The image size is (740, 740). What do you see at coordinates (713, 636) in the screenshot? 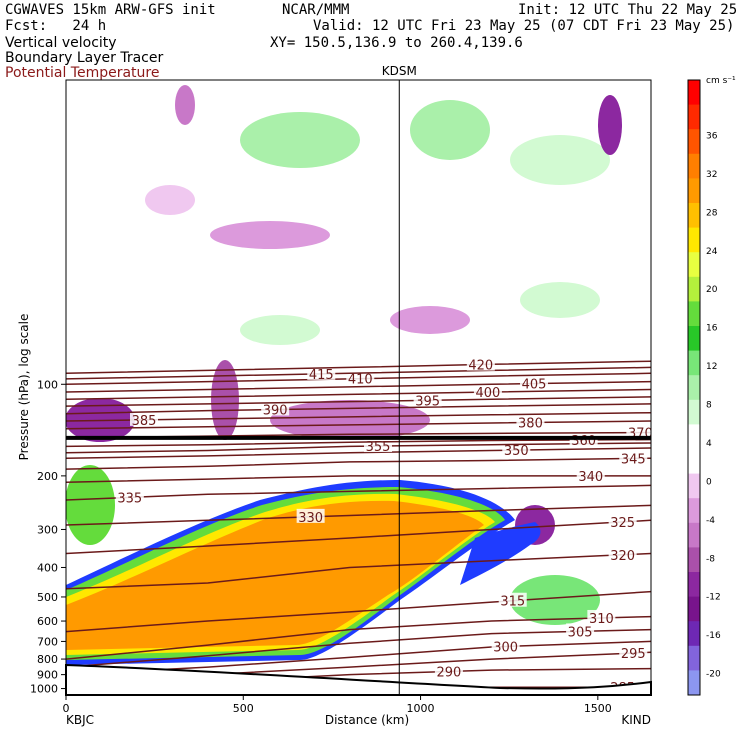
I see `colorbar-label: -16` at bounding box center [713, 636].